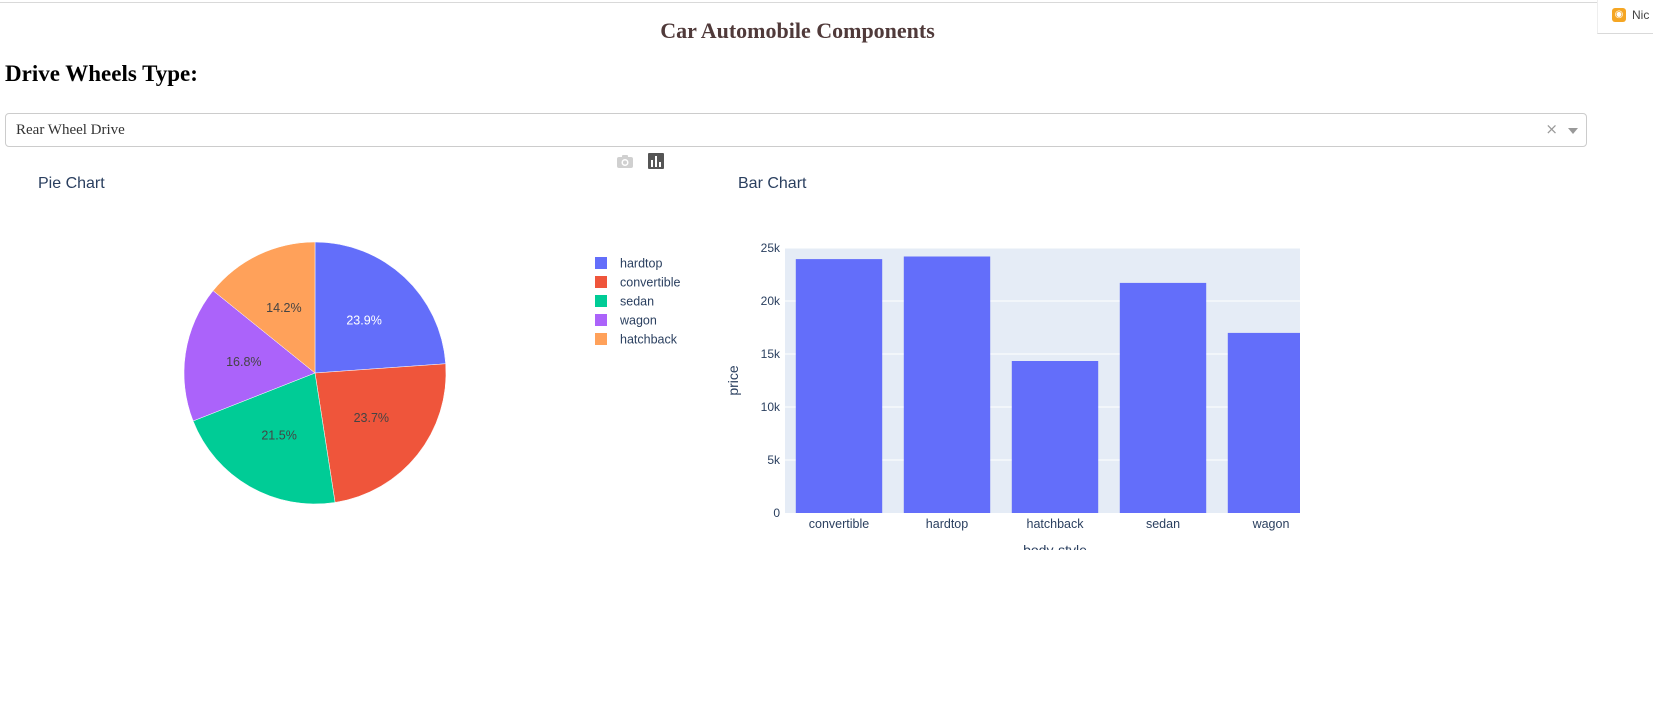 This screenshot has height=724, width=1653. I want to click on drive-wheels-label: Drive Wheels Type:, so click(101, 73).